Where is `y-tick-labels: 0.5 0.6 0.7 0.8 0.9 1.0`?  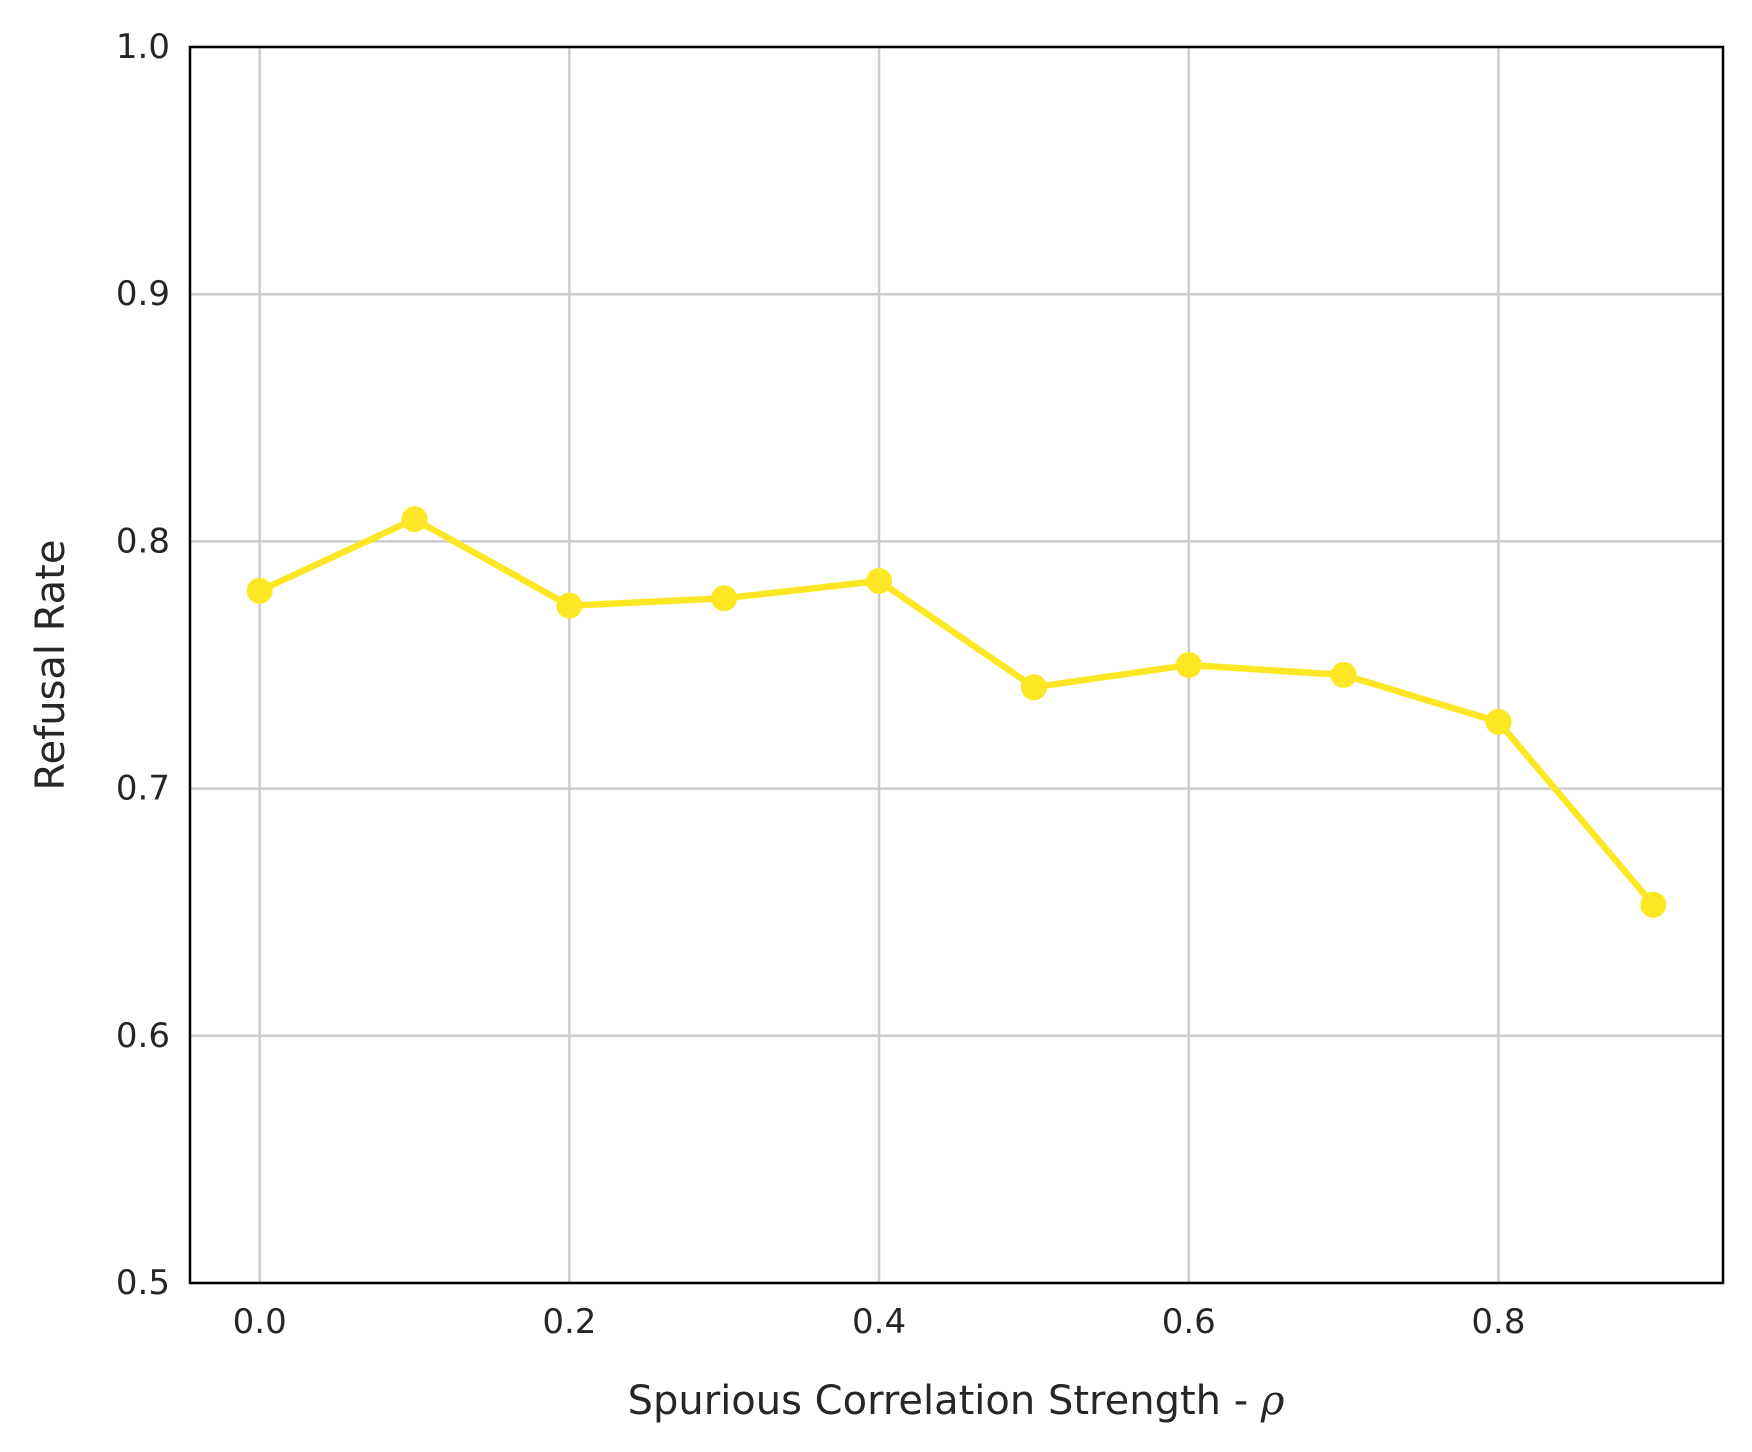
y-tick-labels: 0.5 0.6 0.7 0.8 0.9 1.0 is located at coordinates (143, 665).